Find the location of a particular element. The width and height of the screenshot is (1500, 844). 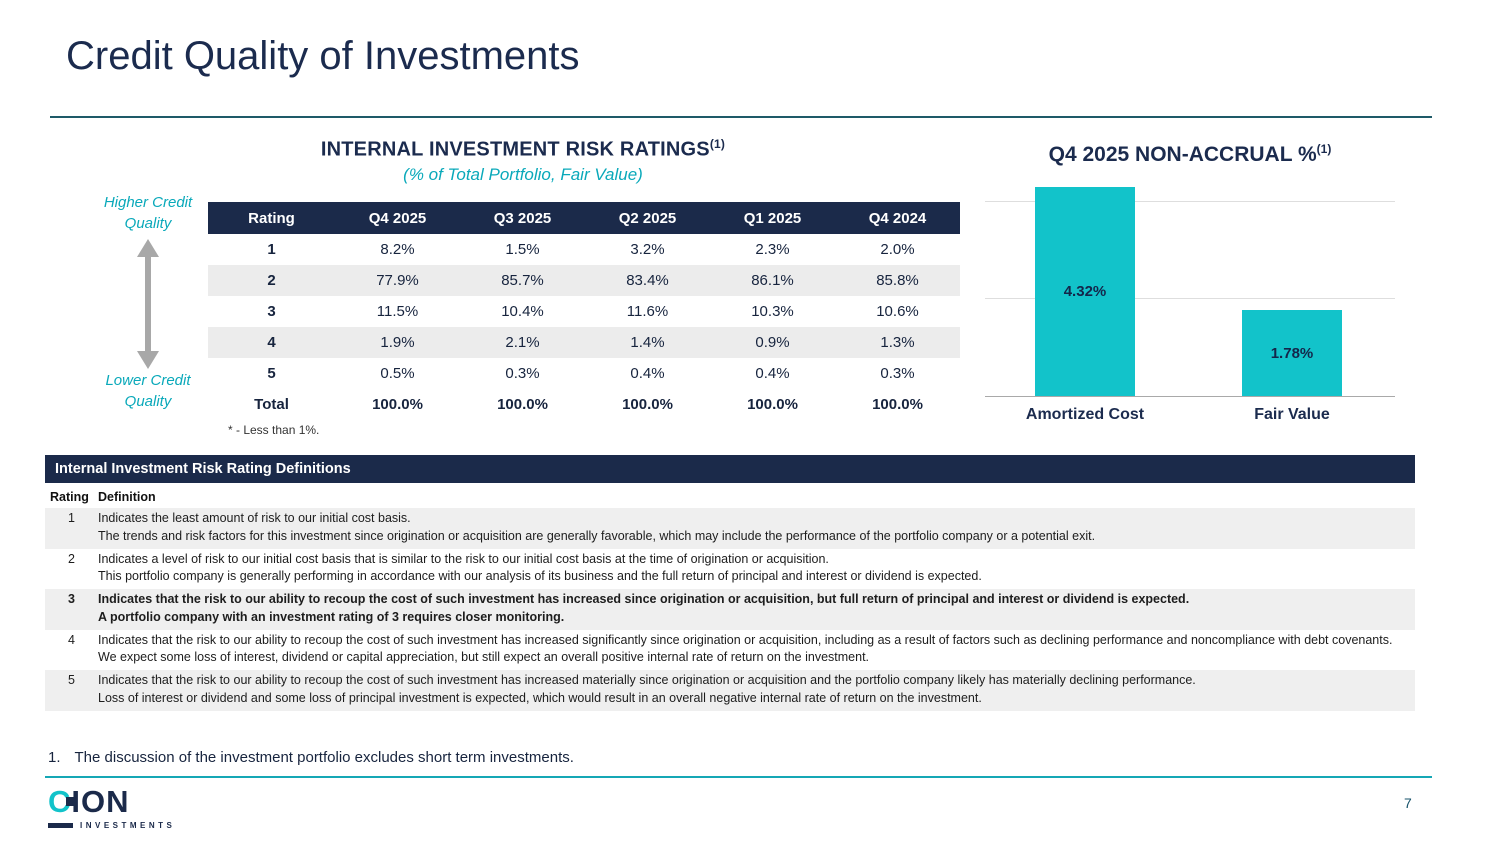

page-number: 7 is located at coordinates (1408, 803).